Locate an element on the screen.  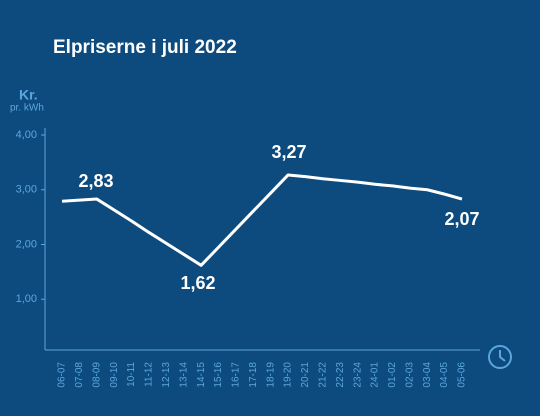
annotation: 3,27 is located at coordinates (288, 152).